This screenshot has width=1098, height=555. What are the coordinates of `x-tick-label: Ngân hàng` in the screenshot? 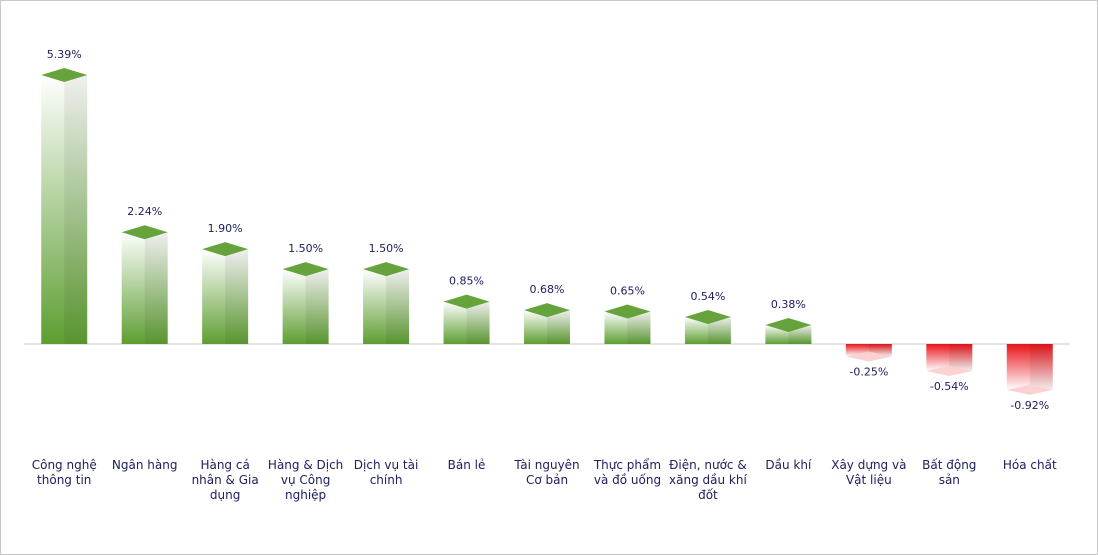 It's located at (144, 465).